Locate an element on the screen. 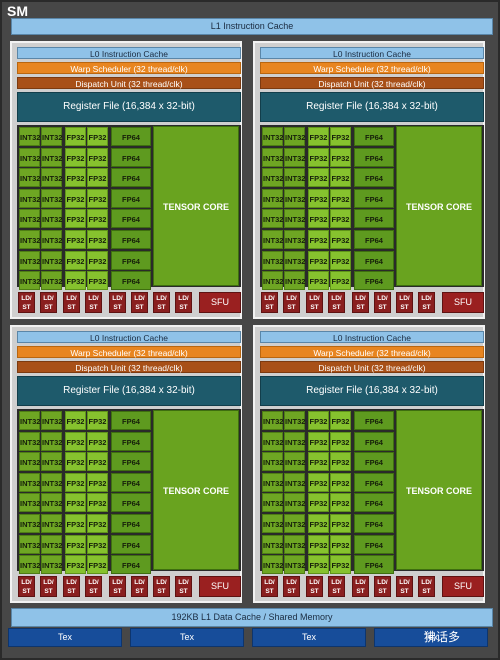  register-file: Register File (16,384 x 32-bit) is located at coordinates (129, 107).